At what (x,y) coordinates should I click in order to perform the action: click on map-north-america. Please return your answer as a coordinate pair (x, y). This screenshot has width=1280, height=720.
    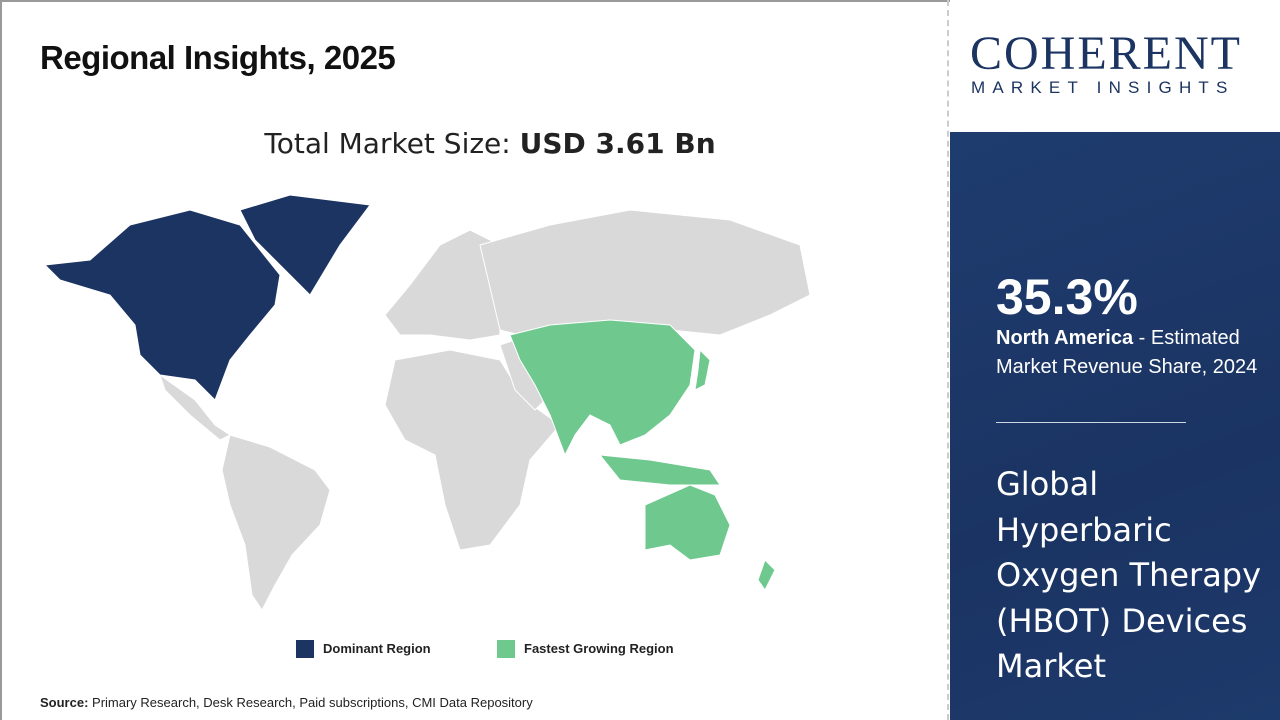
    Looking at the image, I should click on (162, 305).